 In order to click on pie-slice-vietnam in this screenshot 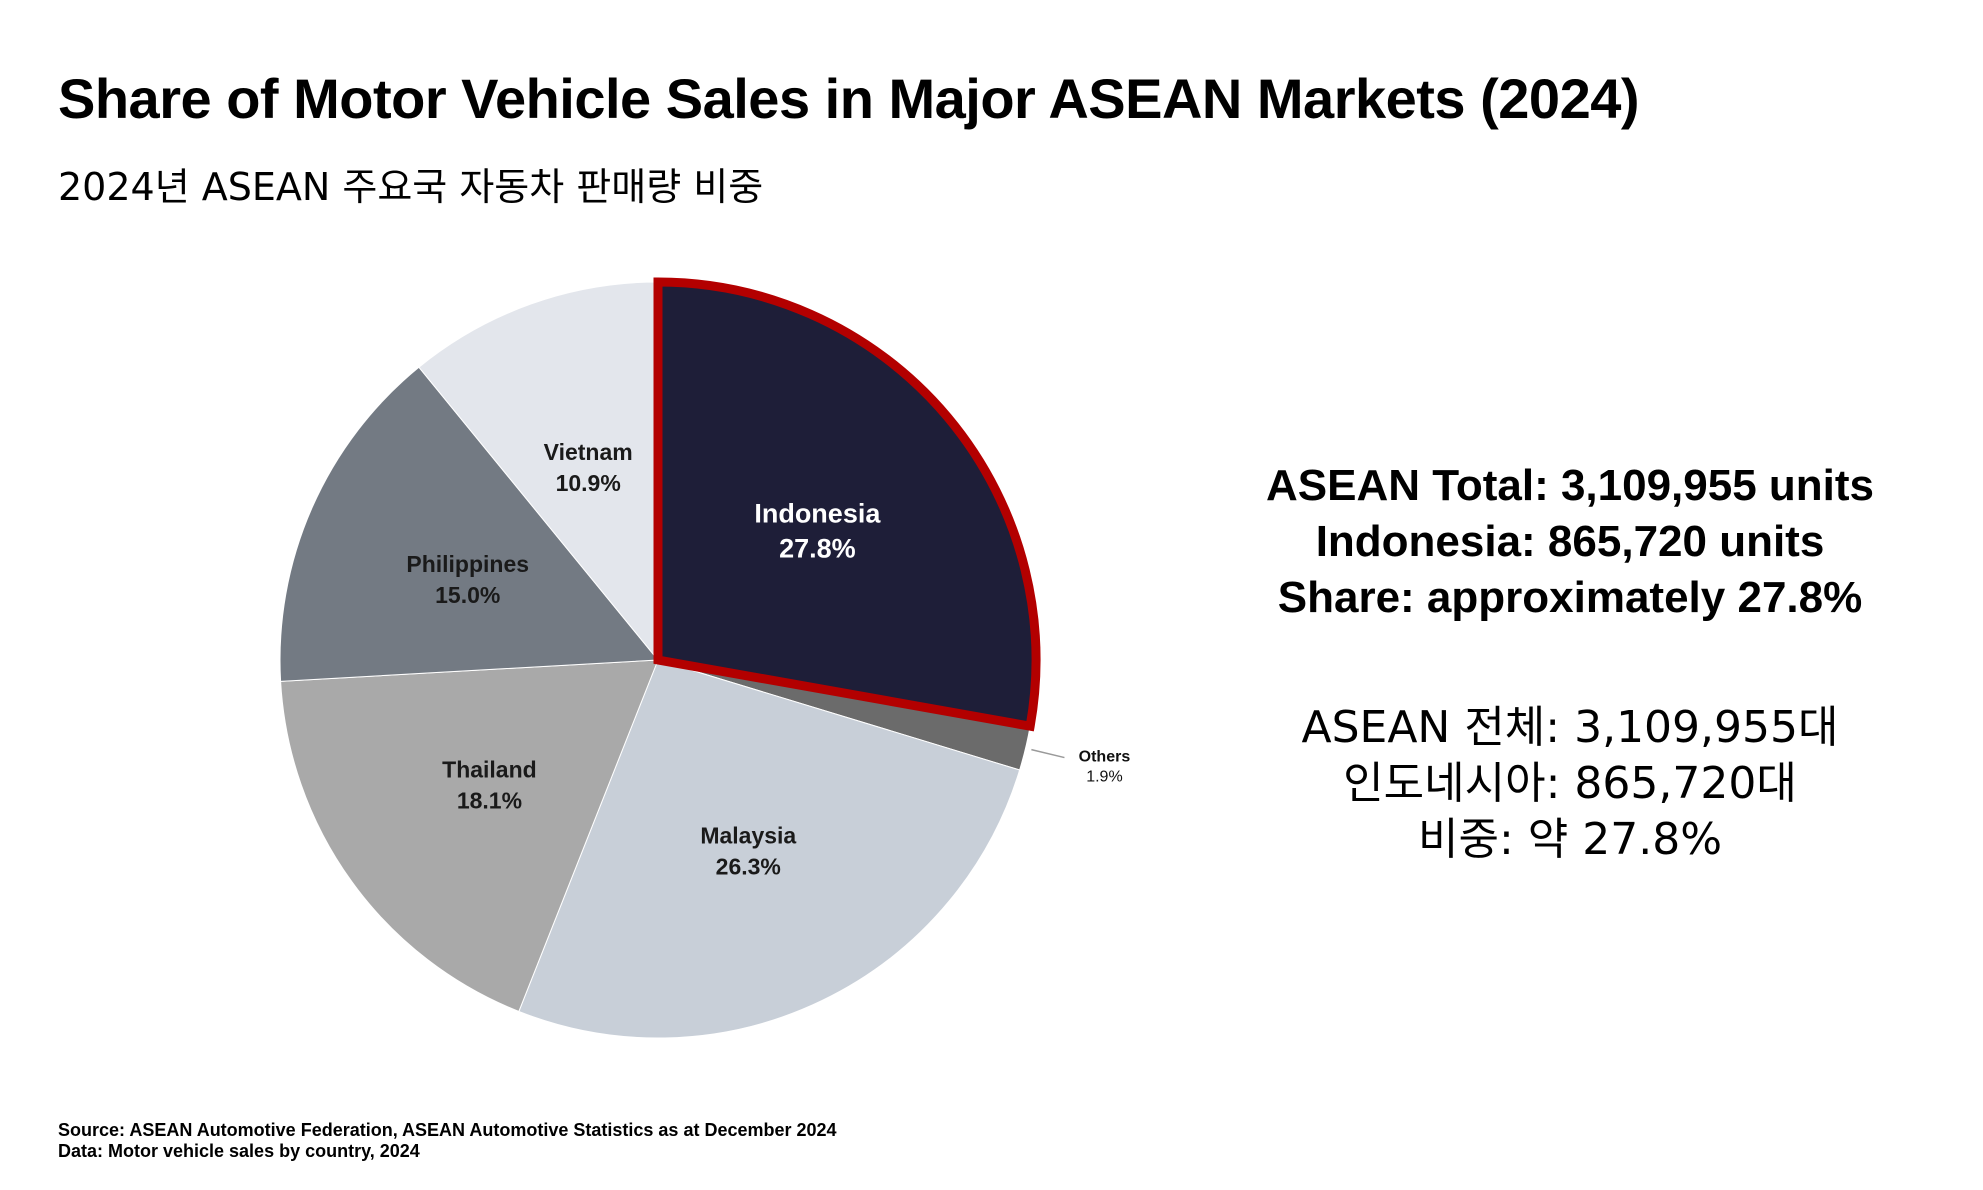, I will do `click(538, 471)`.